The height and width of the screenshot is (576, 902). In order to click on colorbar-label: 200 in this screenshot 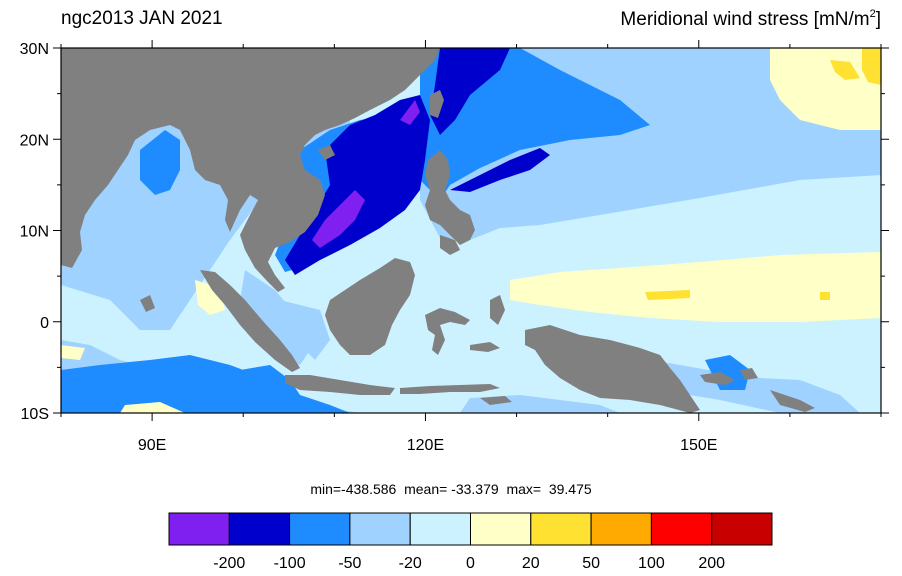, I will do `click(711, 563)`.